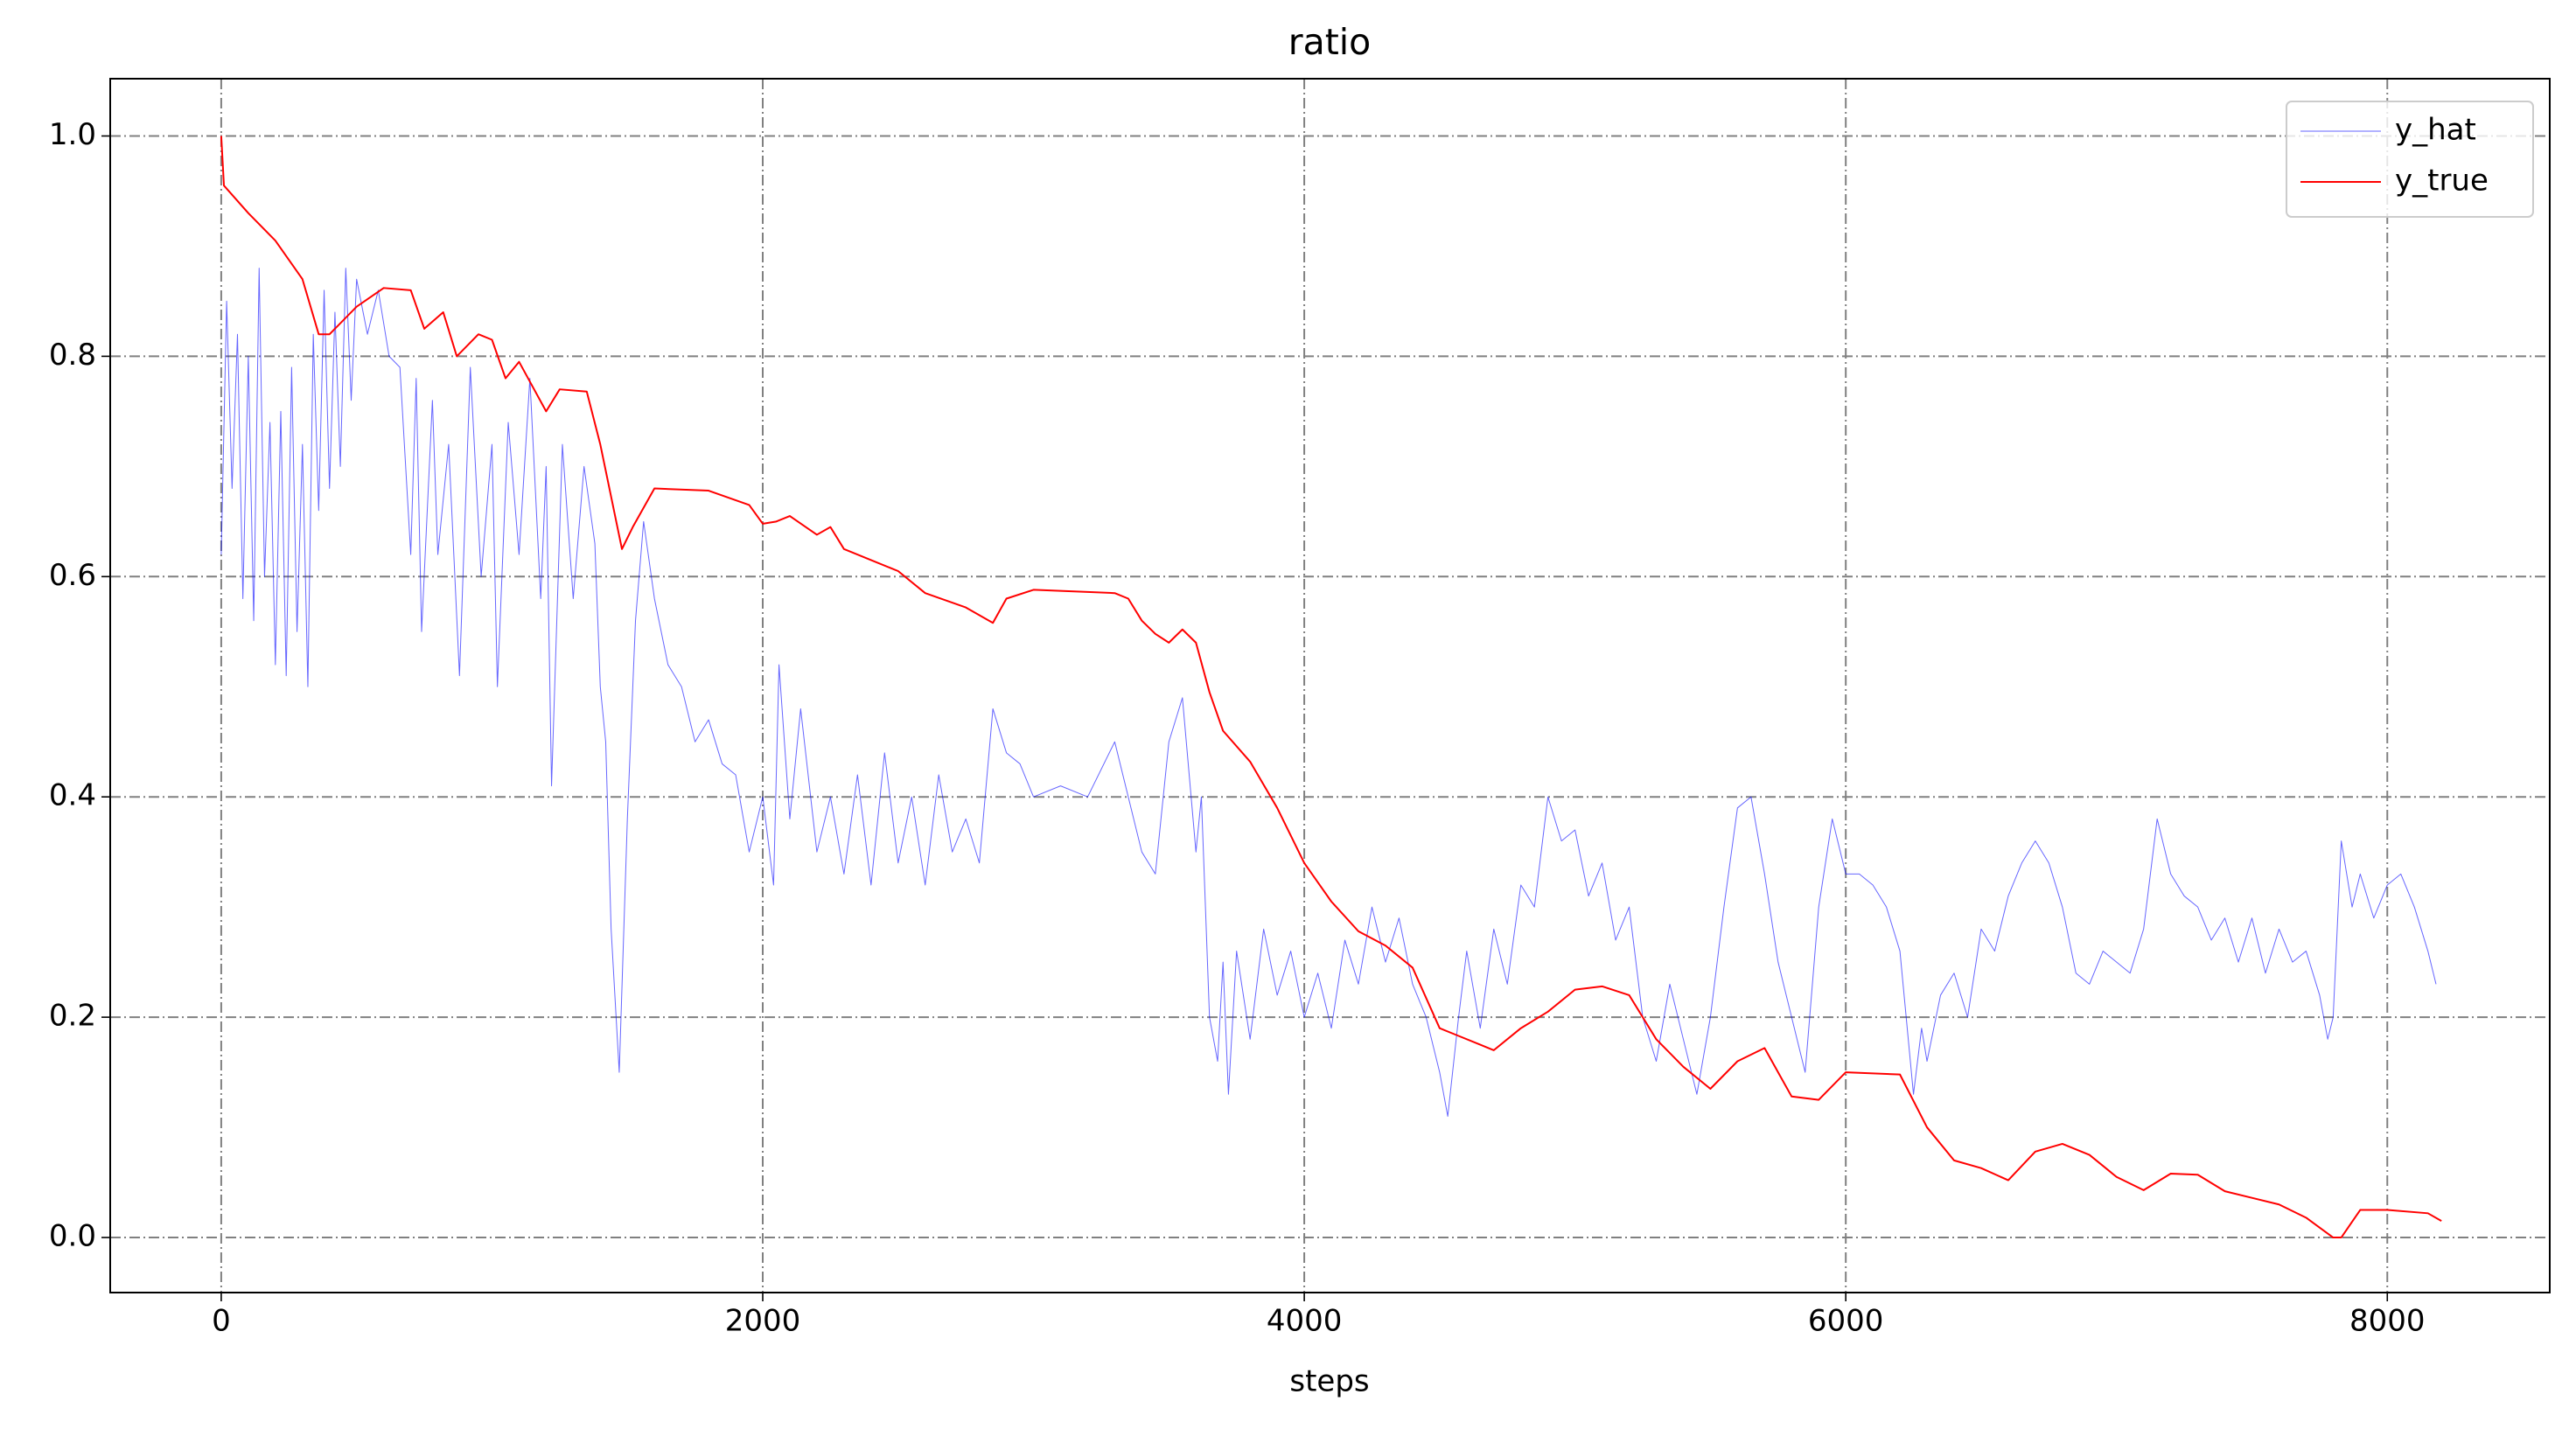 The width and height of the screenshot is (2576, 1429). I want to click on y-tick-label: 0.4, so click(72, 795).